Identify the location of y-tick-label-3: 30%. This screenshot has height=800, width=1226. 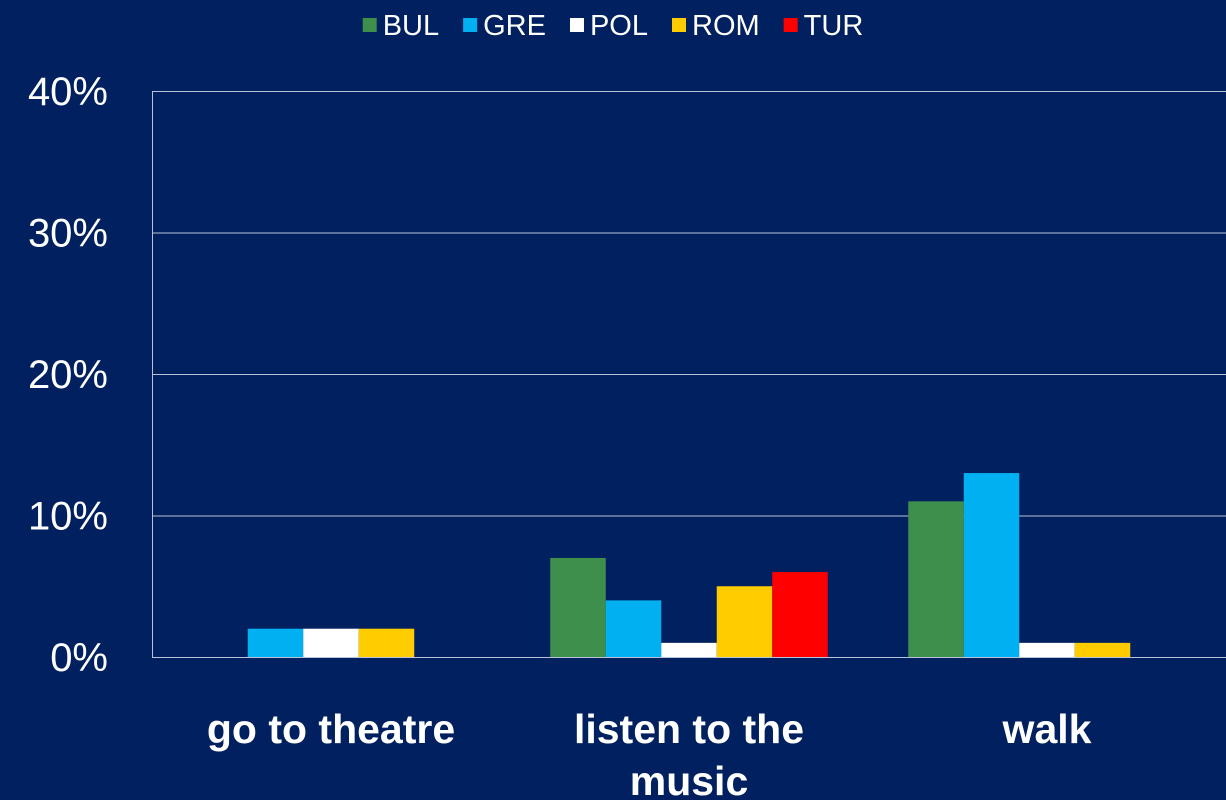
(68, 234).